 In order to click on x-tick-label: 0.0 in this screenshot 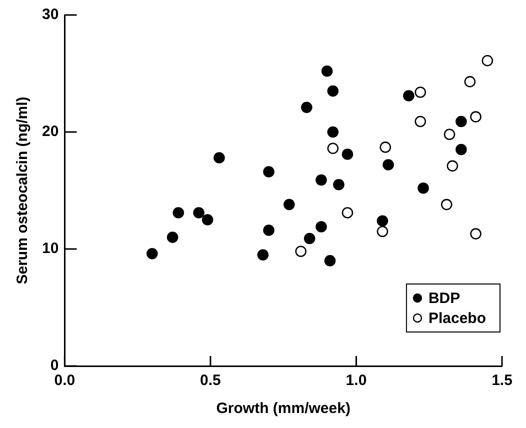, I will do `click(65, 381)`.